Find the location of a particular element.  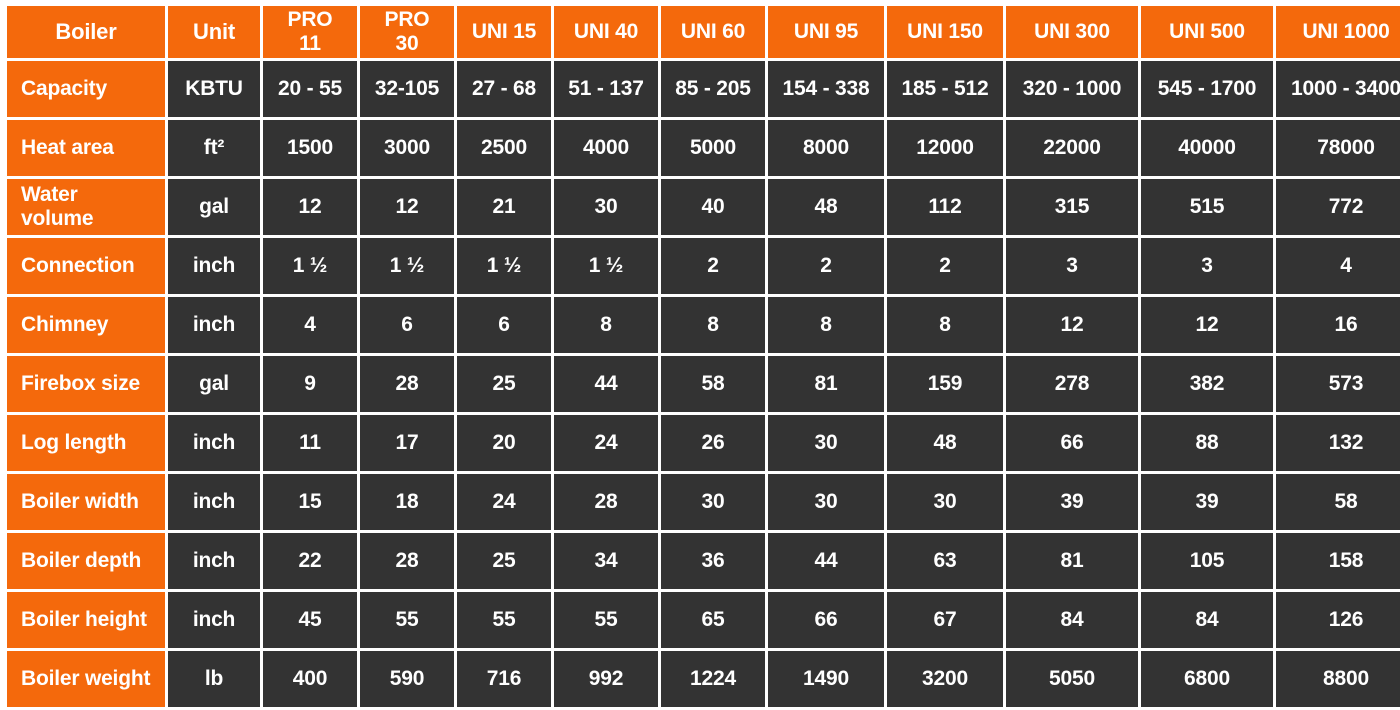

data-cell: 34 is located at coordinates (606, 561).